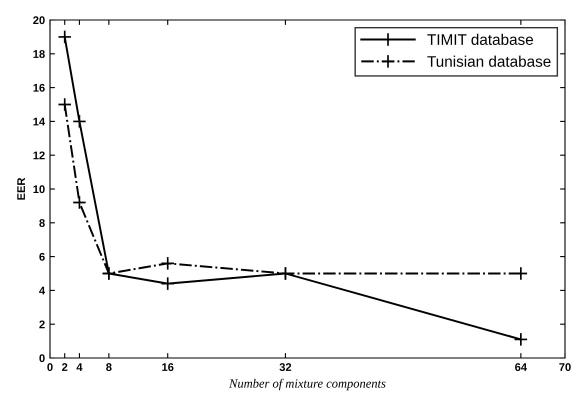  I want to click on y-tick-label: 4, so click(42, 290).